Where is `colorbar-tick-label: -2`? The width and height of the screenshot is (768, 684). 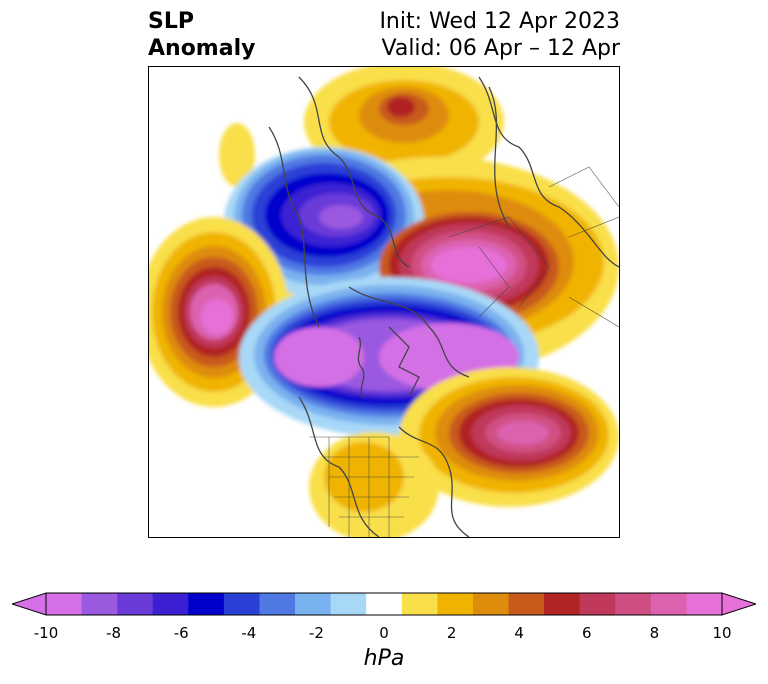
colorbar-tick-label: -2 is located at coordinates (316, 633).